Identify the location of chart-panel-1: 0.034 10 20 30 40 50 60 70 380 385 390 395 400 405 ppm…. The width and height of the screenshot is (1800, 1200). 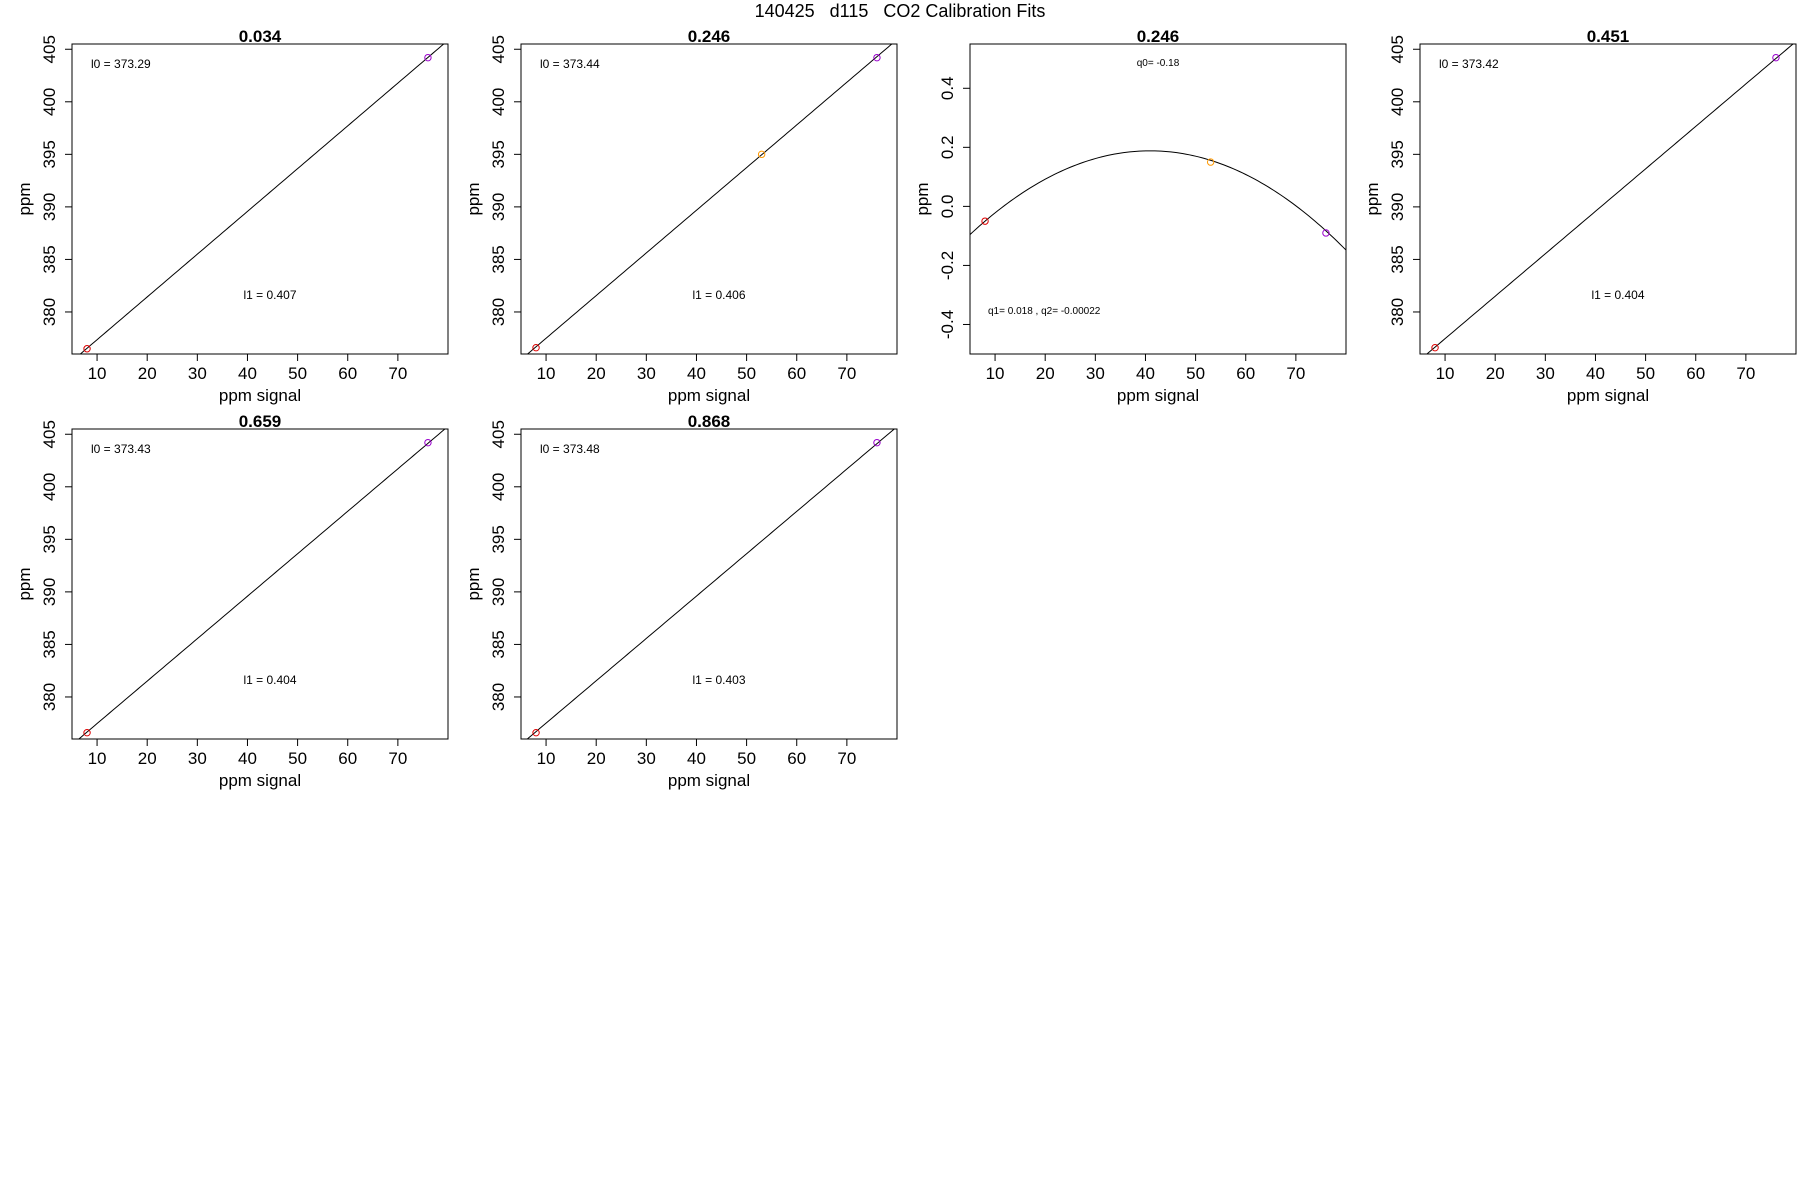
(232, 216).